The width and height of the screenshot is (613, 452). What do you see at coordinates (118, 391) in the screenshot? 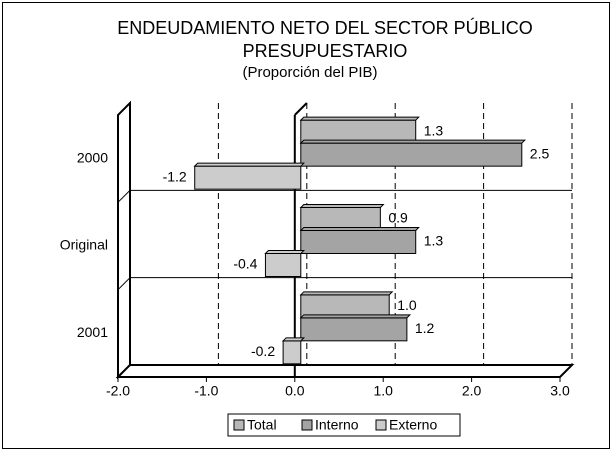
I see `x-tick-label: -2.0` at bounding box center [118, 391].